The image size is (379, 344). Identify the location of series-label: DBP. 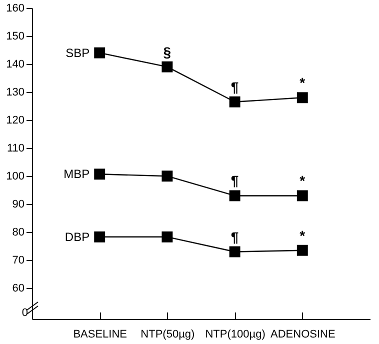
(77, 237).